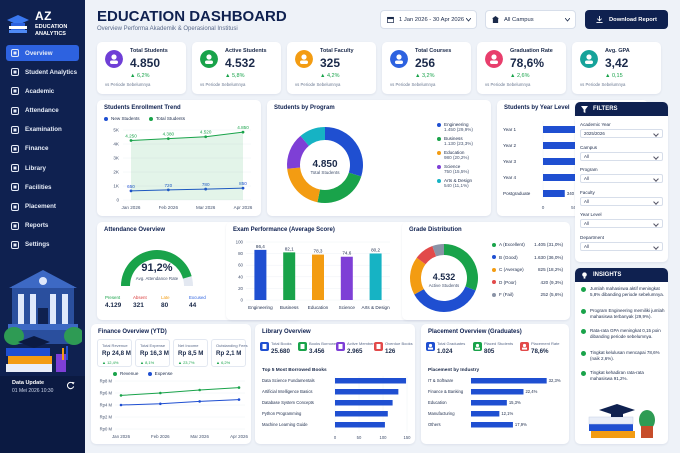  I want to click on filter-select-year-level: All, so click(621, 224).